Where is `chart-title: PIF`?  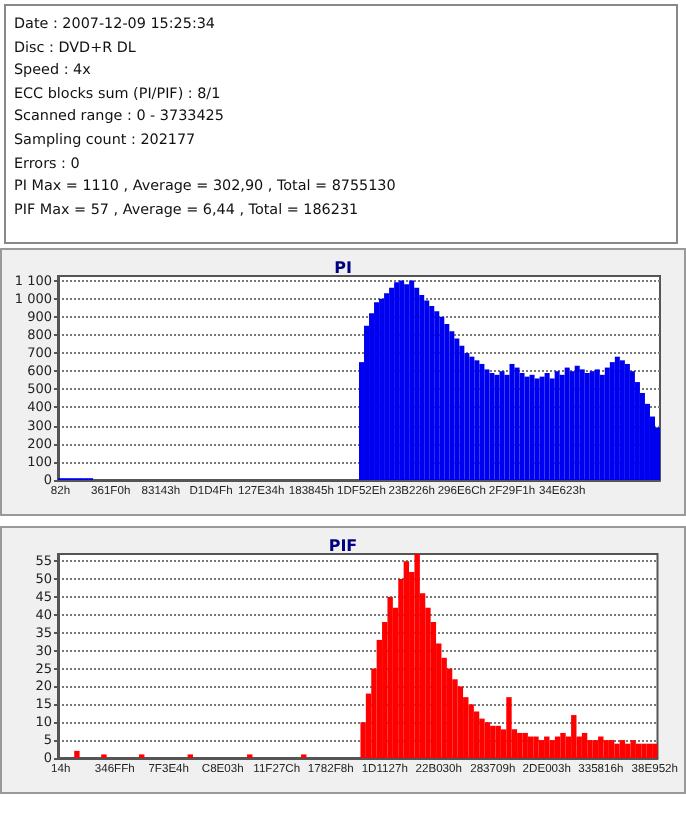 chart-title: PIF is located at coordinates (343, 546).